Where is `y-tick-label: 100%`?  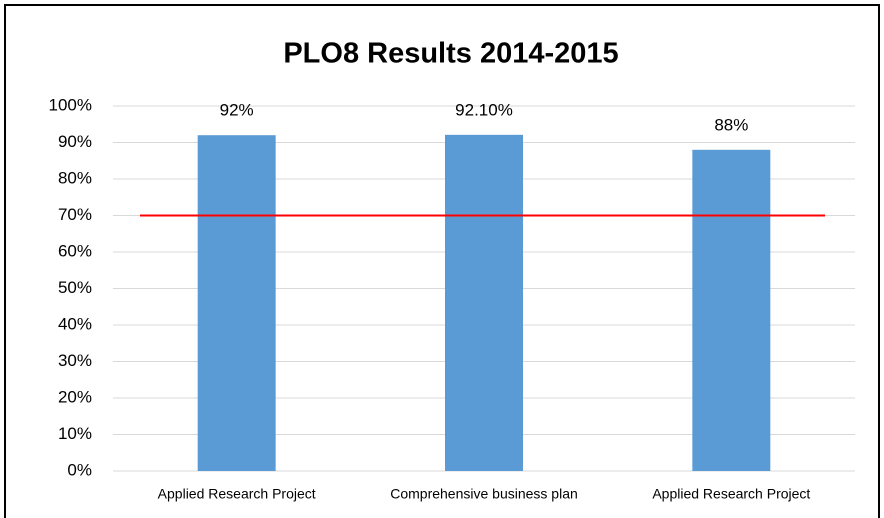
y-tick-label: 100% is located at coordinates (70, 104).